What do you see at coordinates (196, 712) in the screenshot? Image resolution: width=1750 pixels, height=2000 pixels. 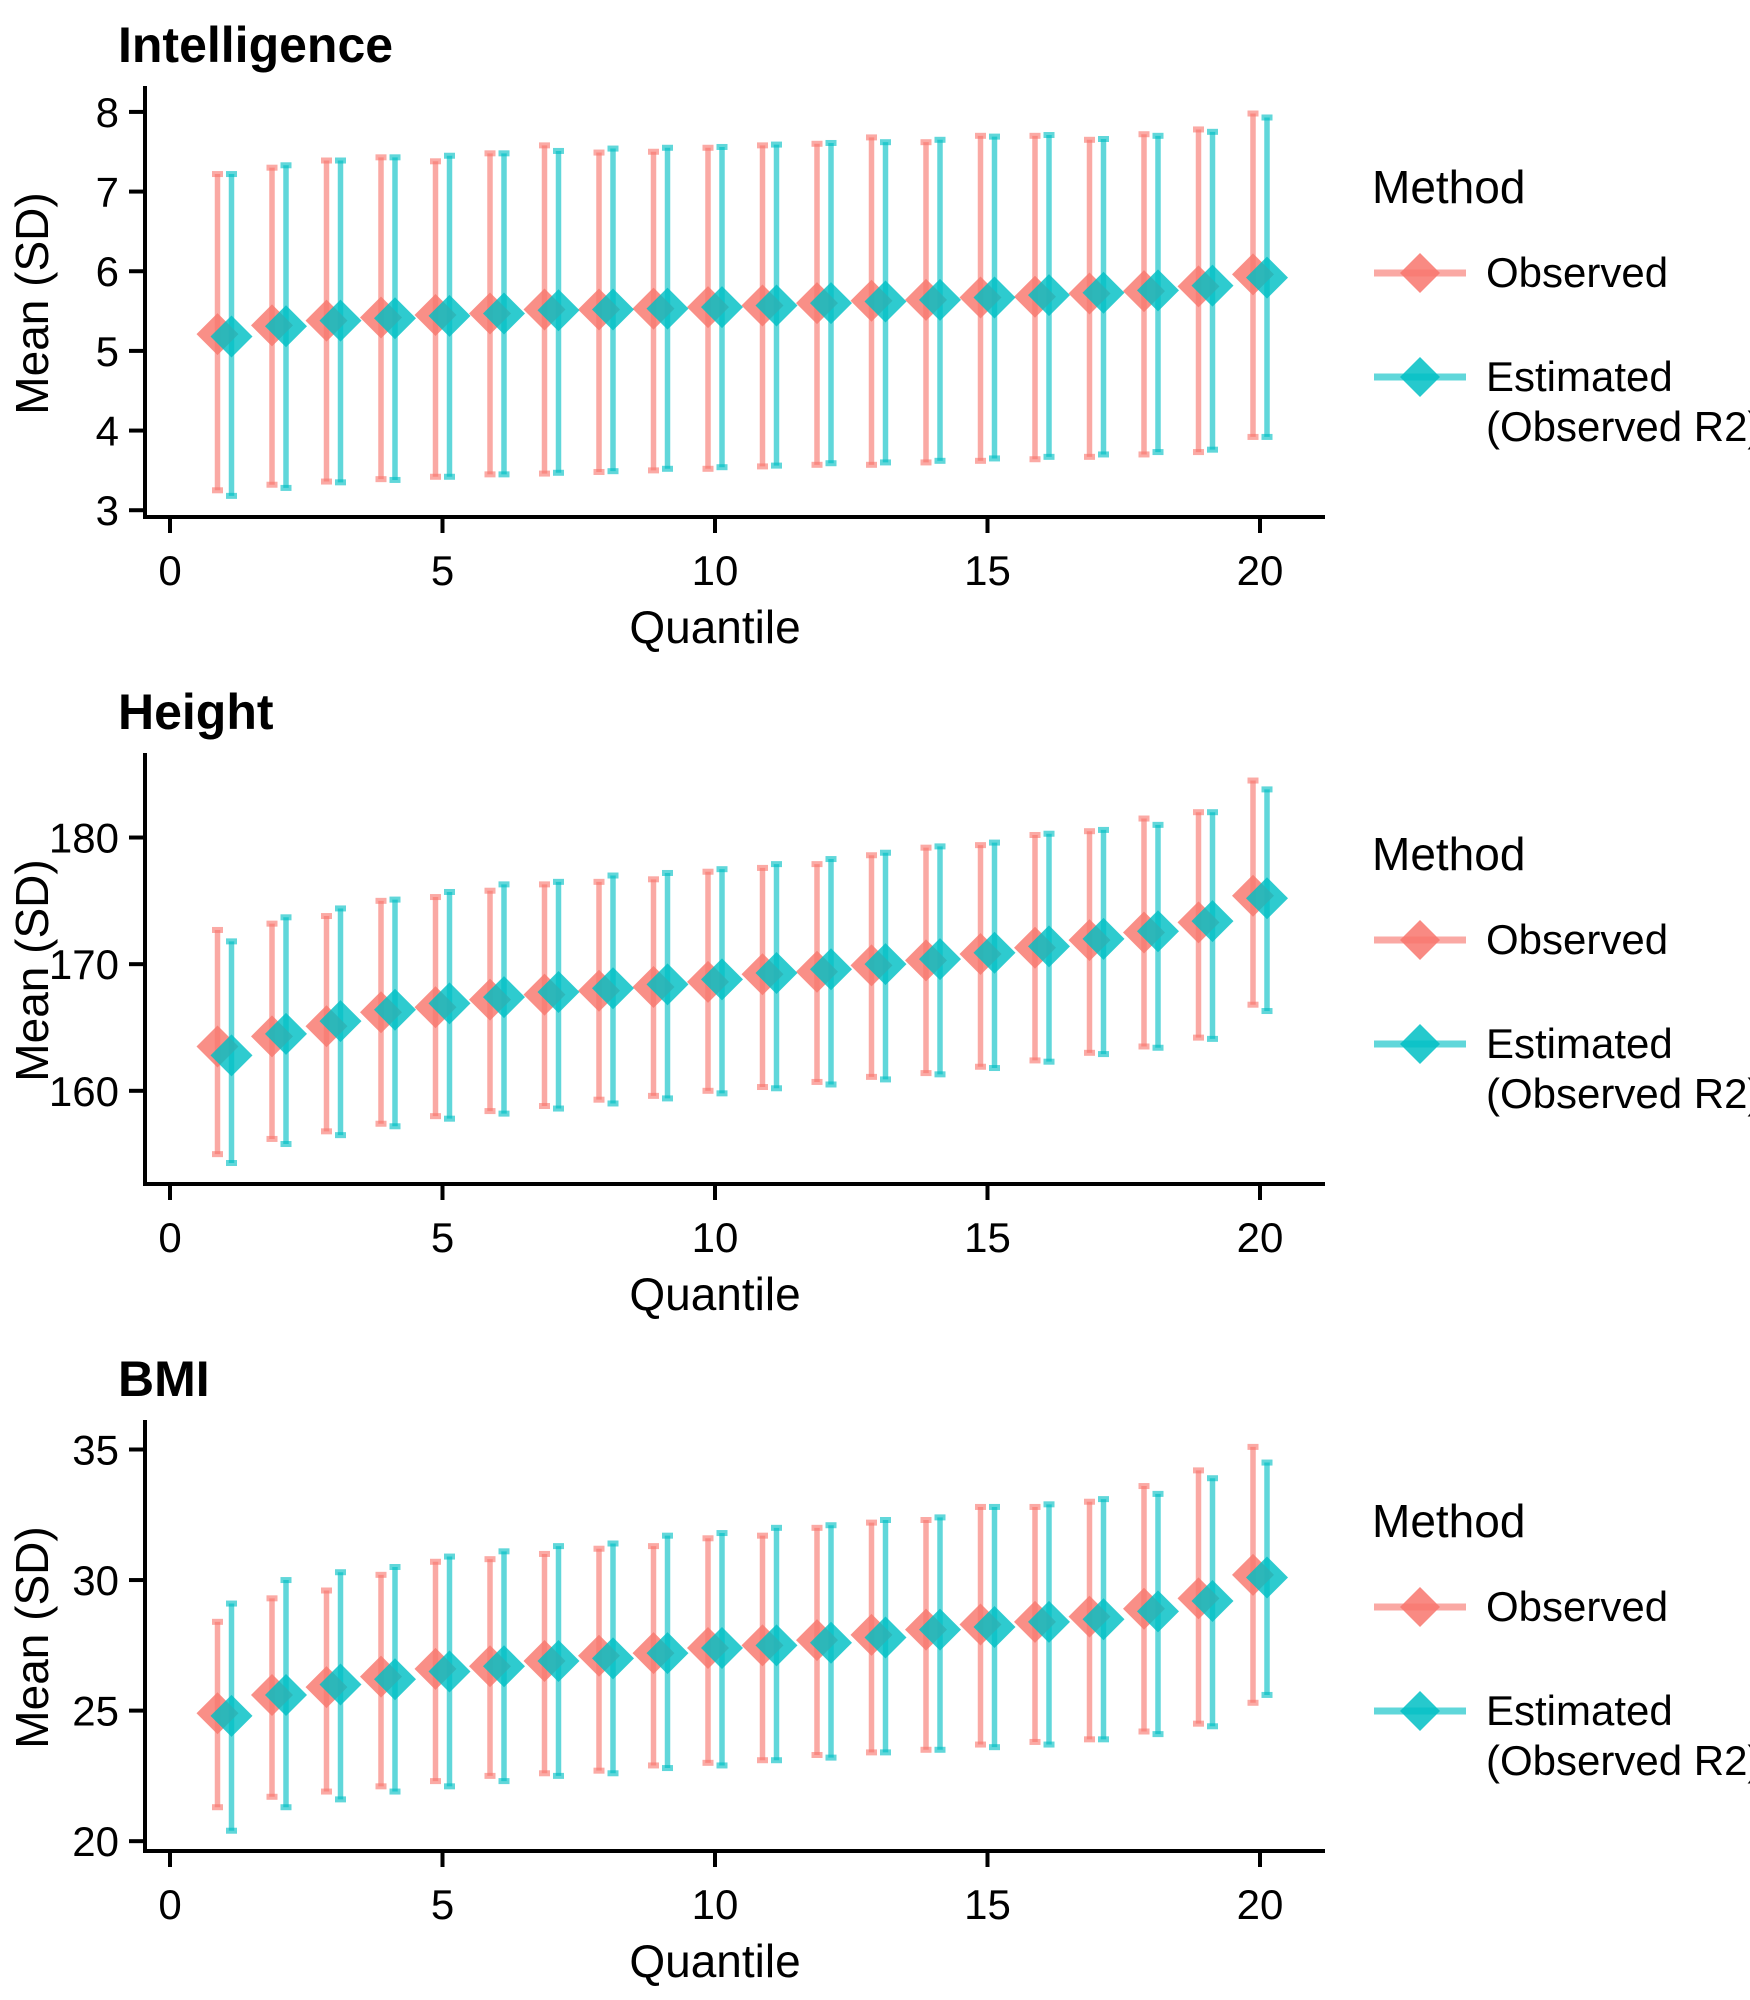 I see `panel-title-height: Height` at bounding box center [196, 712].